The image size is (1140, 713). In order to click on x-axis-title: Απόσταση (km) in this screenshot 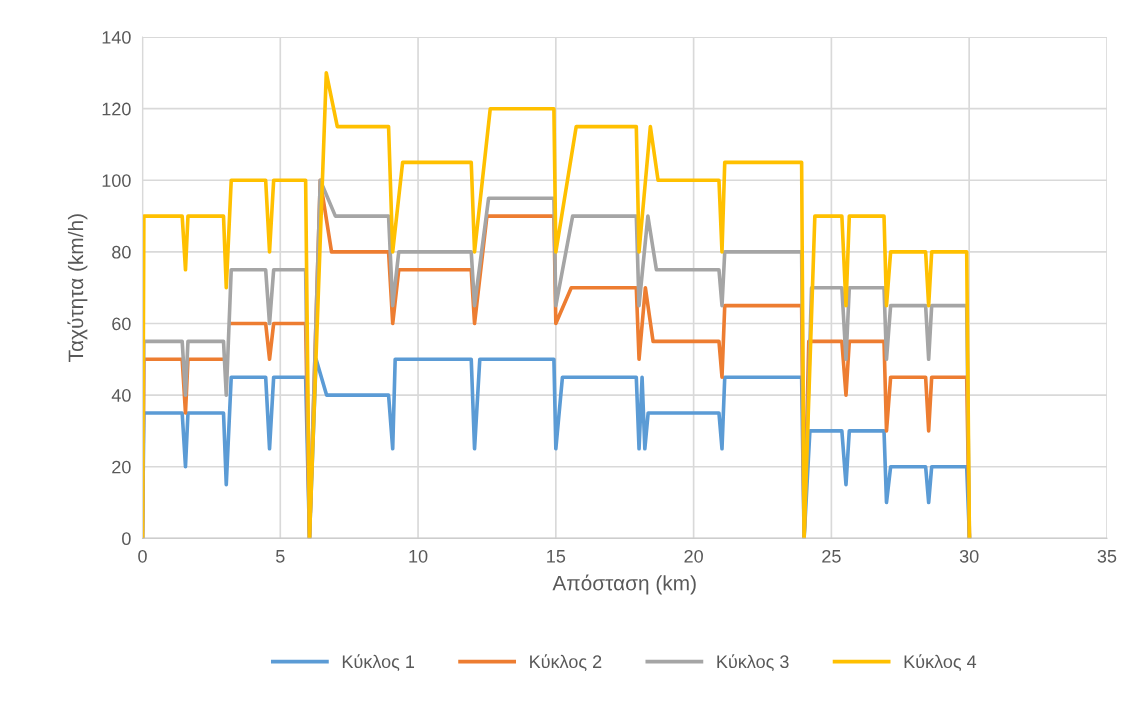, I will do `click(624, 584)`.